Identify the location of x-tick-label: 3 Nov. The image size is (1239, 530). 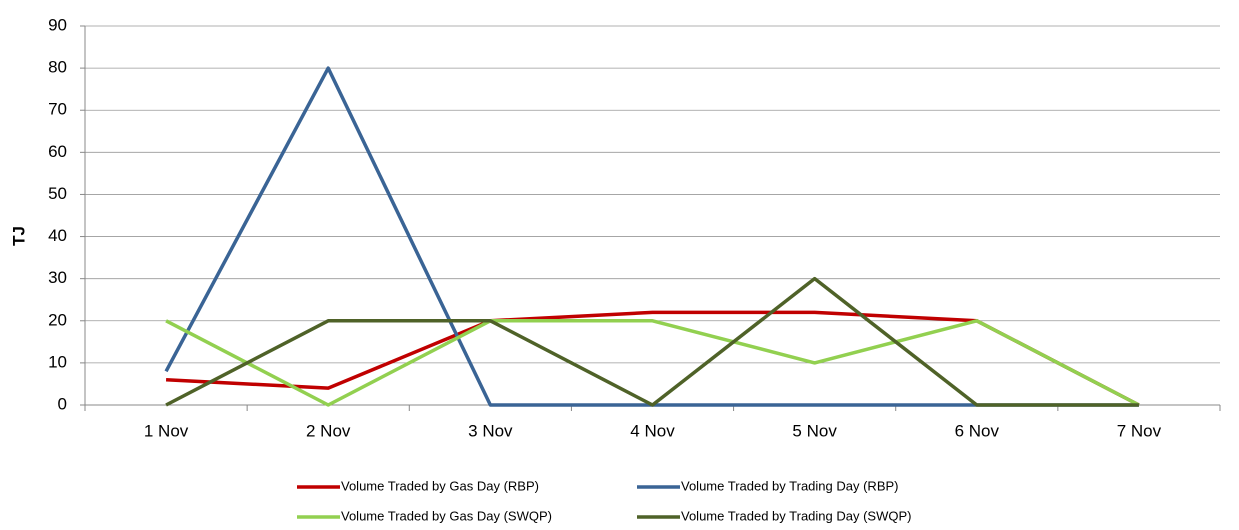
(490, 430).